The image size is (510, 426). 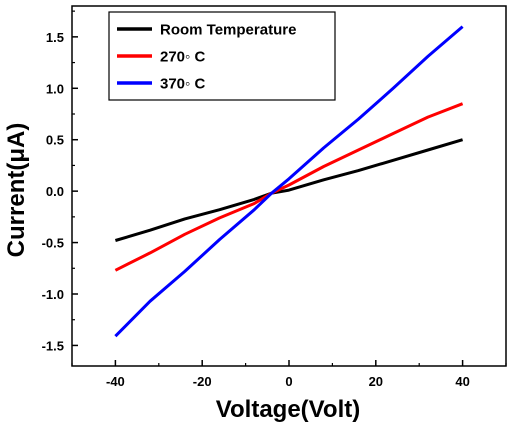 What do you see at coordinates (228, 30) in the screenshot?
I see `legend-label: Room Temperature` at bounding box center [228, 30].